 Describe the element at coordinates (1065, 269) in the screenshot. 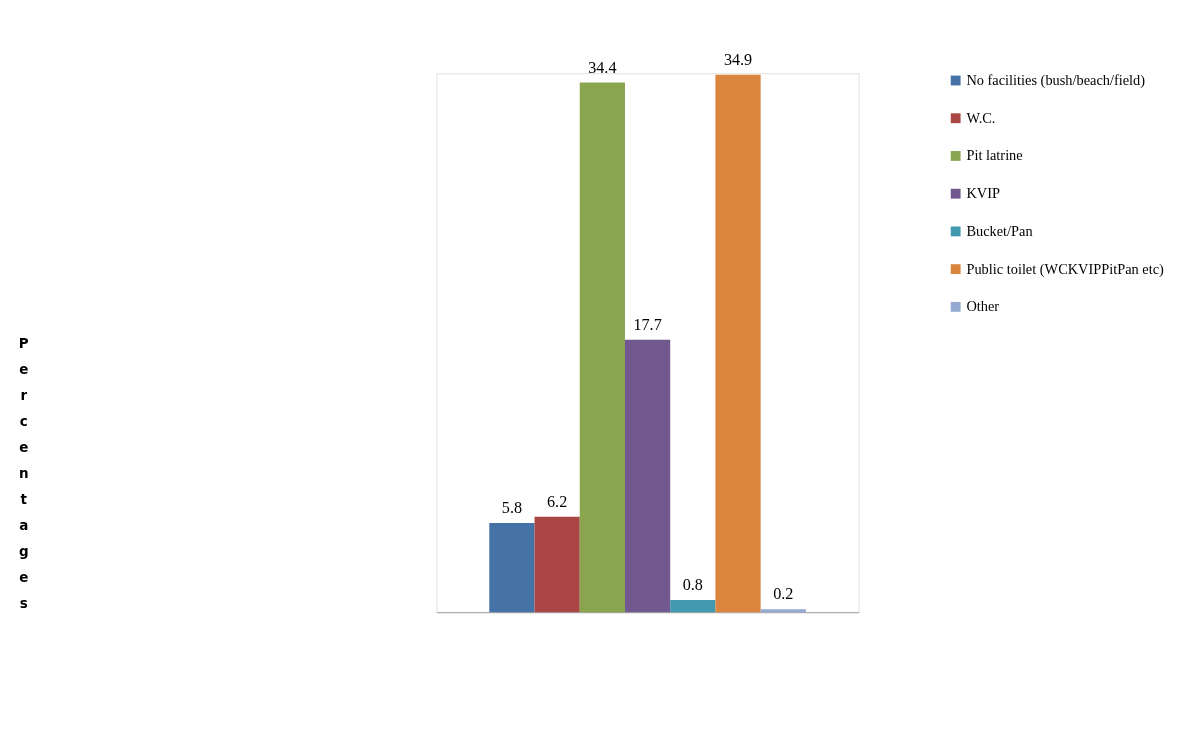

I see `legend-label: Public toilet (WCKVIPPitPan etc)` at that location.